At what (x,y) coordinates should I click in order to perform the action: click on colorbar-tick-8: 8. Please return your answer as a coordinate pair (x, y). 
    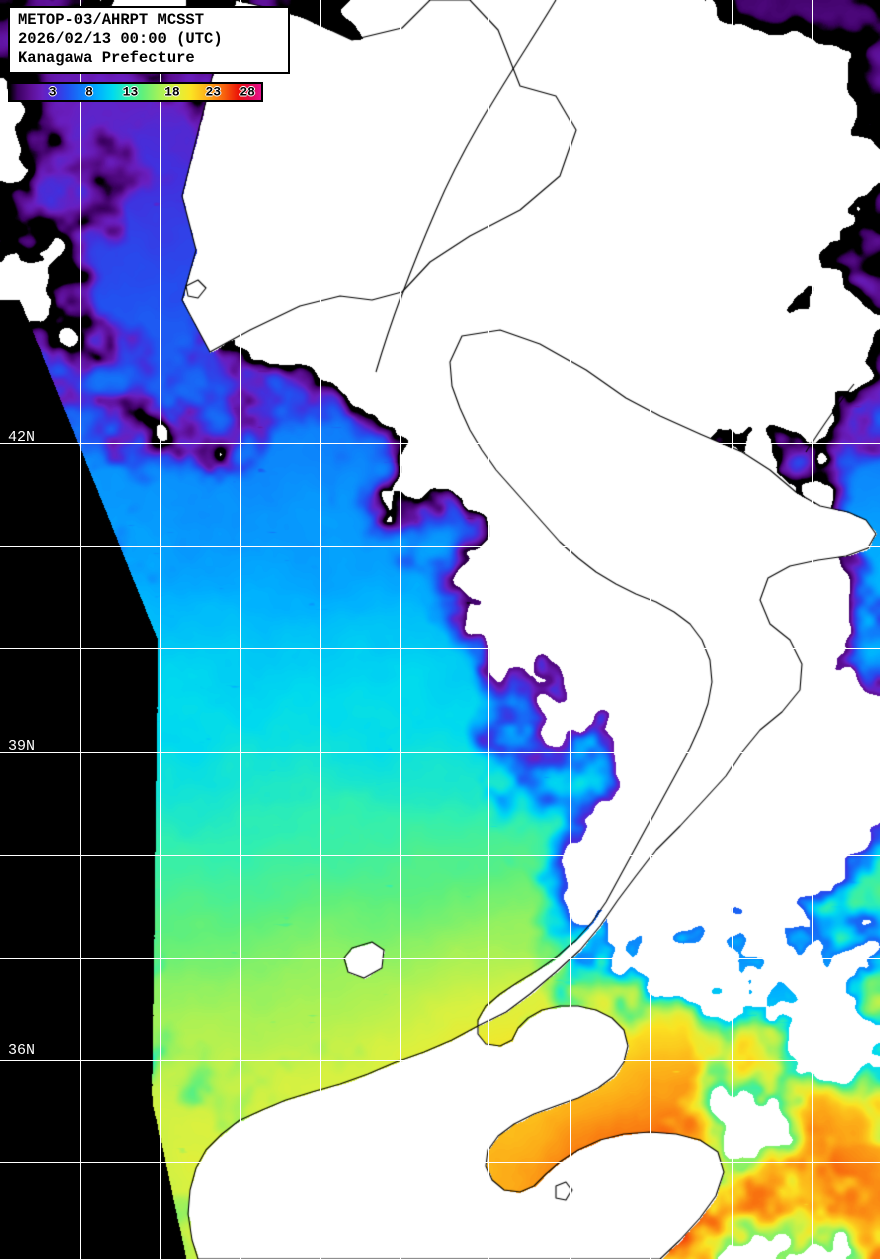
    Looking at the image, I should click on (89, 92).